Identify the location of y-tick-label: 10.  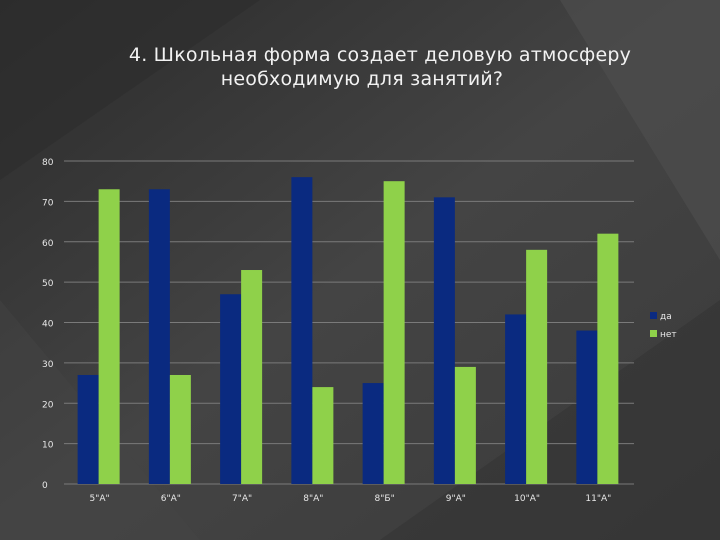
(48, 446).